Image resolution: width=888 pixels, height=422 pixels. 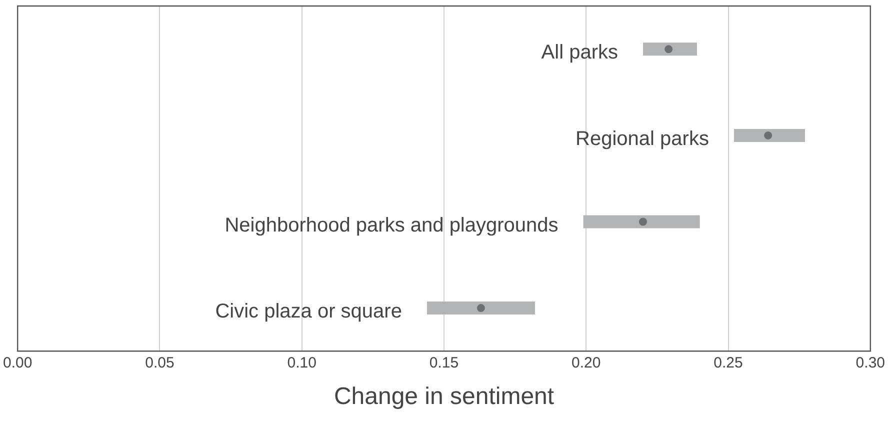 I want to click on x-tick-label: 0.30, so click(x=871, y=363).